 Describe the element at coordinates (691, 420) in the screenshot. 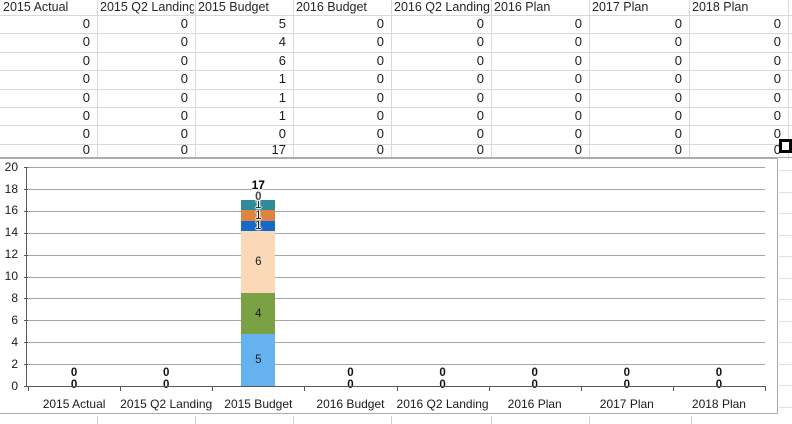

I see `sheet-column-gridline` at that location.